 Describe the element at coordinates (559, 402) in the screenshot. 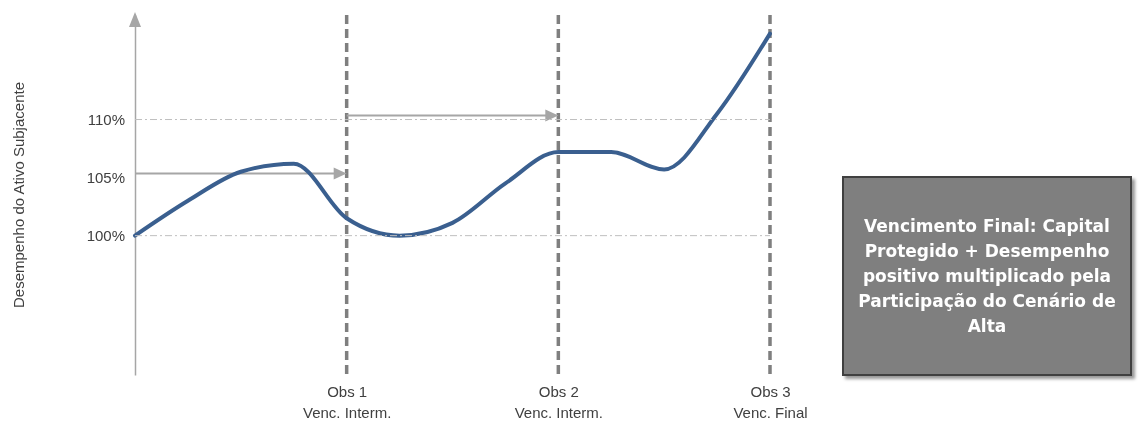

I see `x-tick-label: Obs 2 Venc. Interm.` at that location.